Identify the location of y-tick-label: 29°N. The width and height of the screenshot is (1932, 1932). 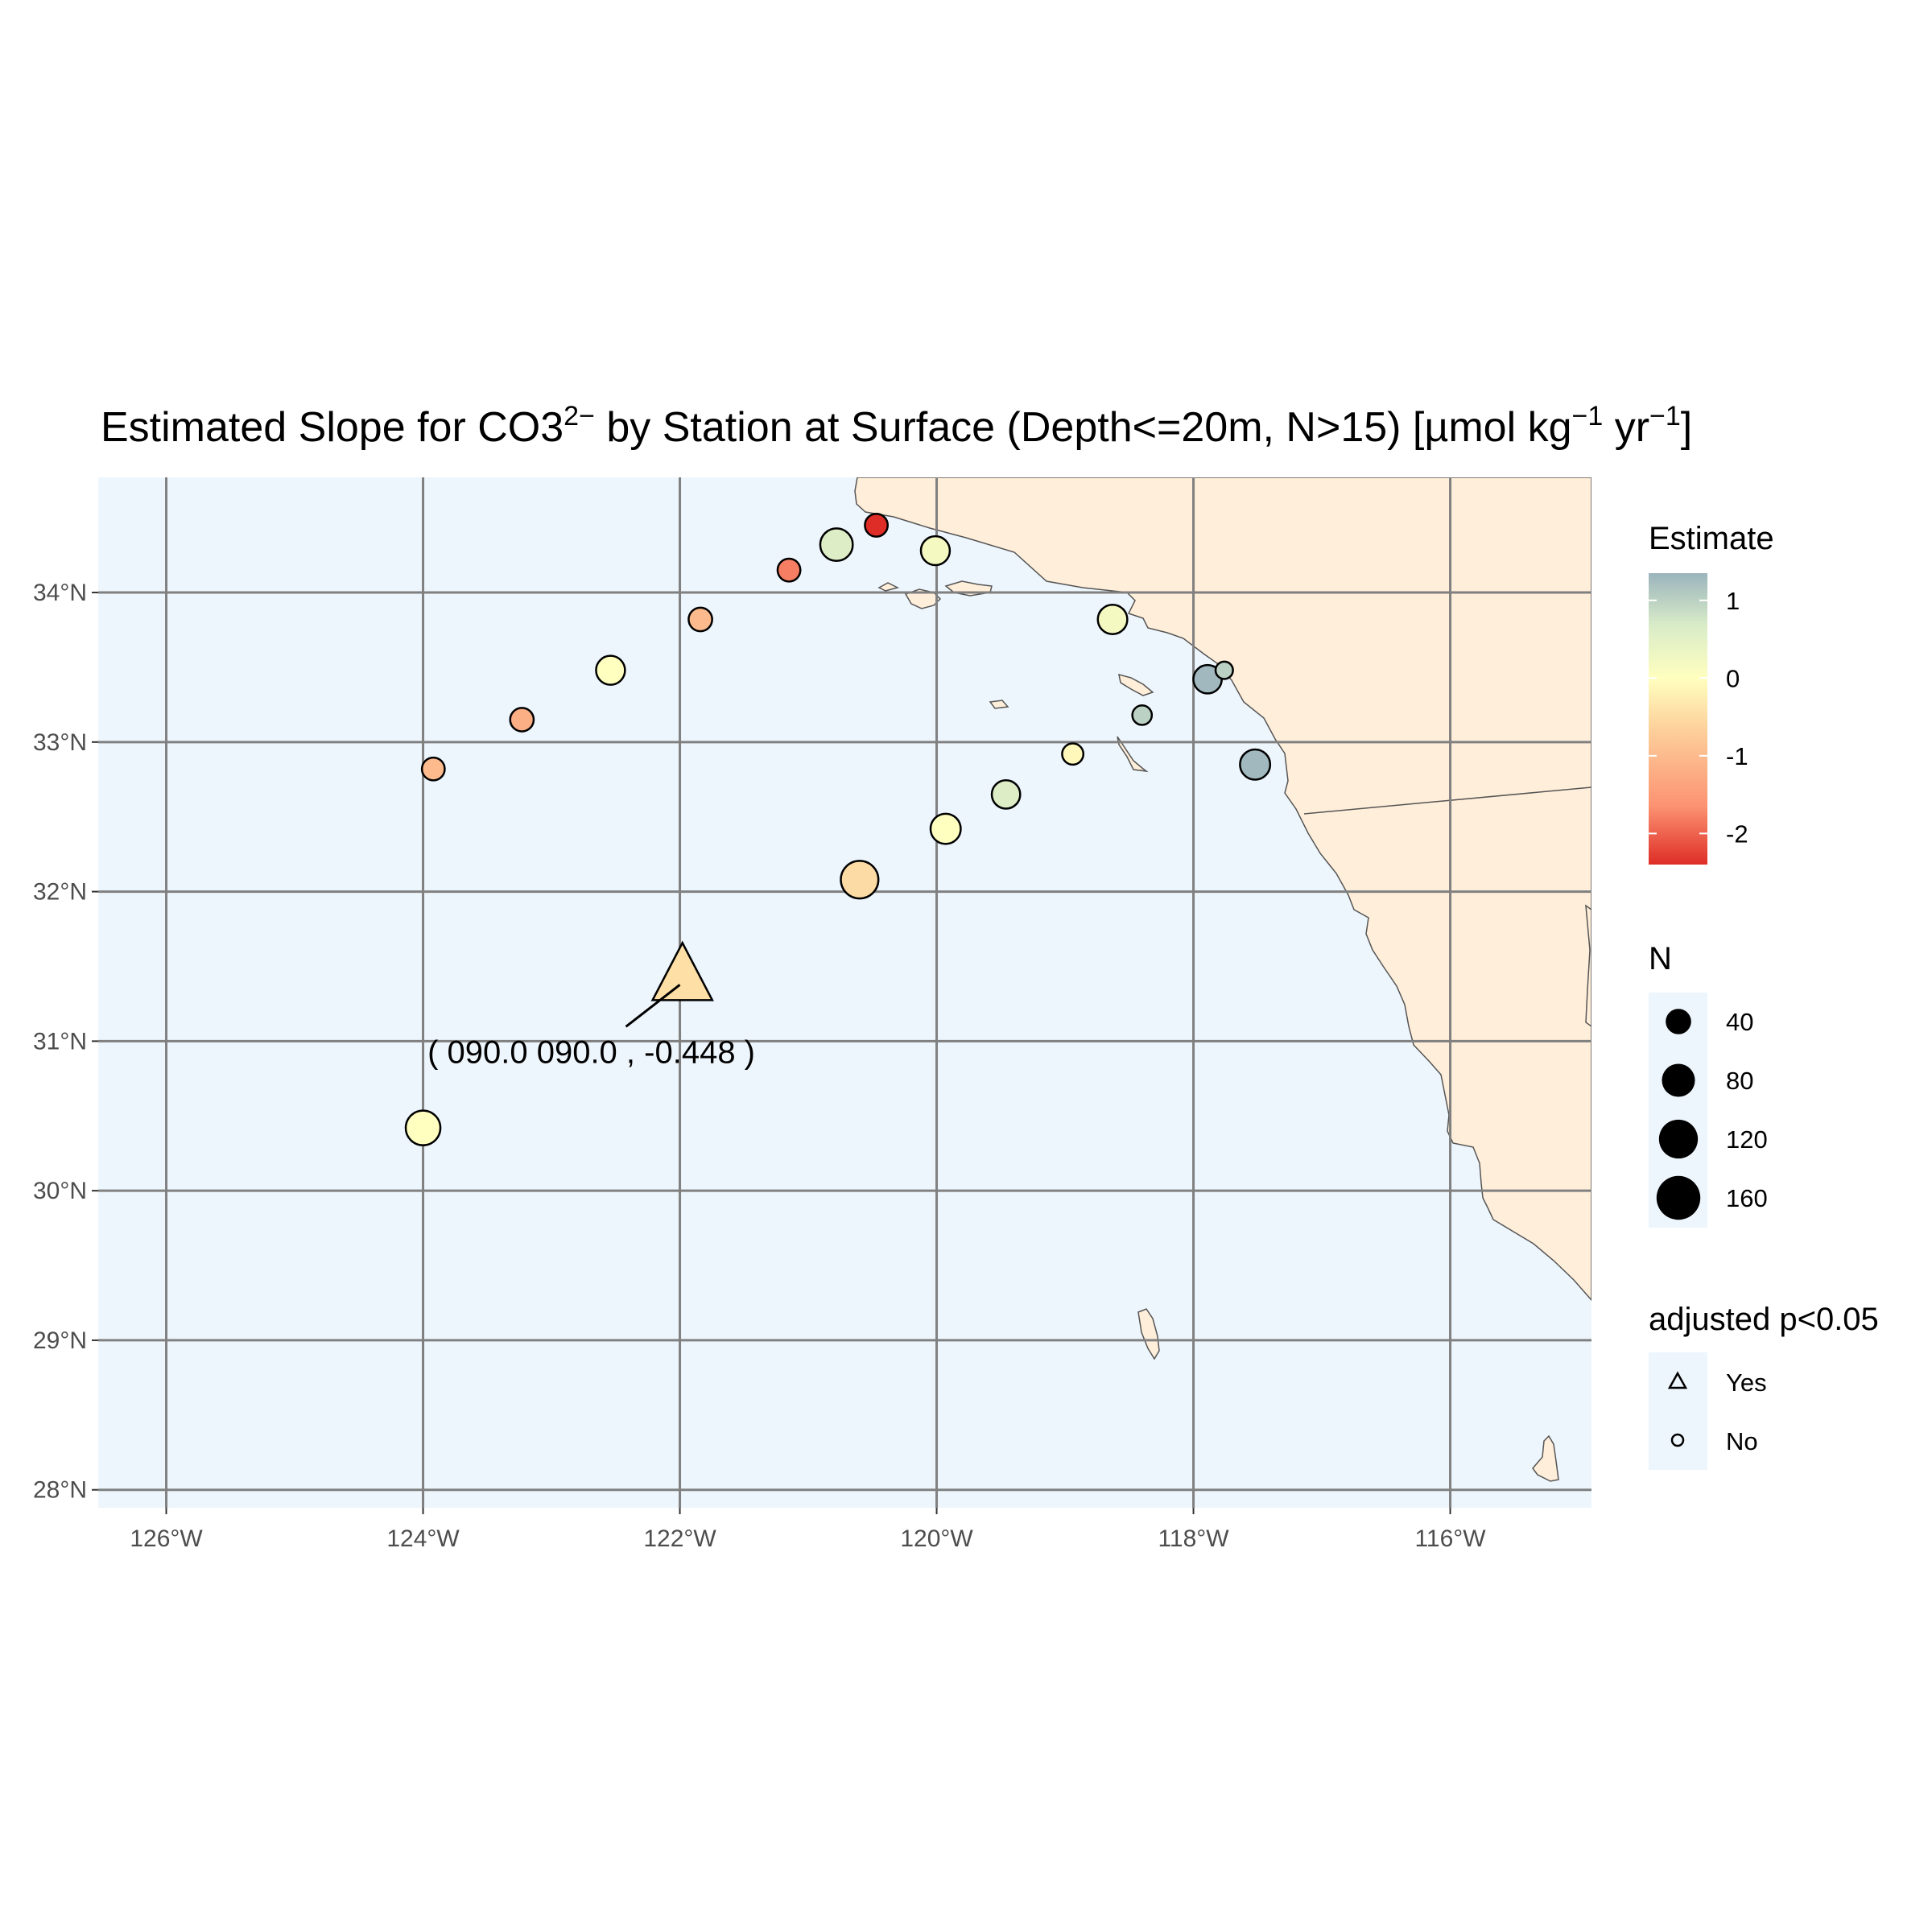
(60, 1340).